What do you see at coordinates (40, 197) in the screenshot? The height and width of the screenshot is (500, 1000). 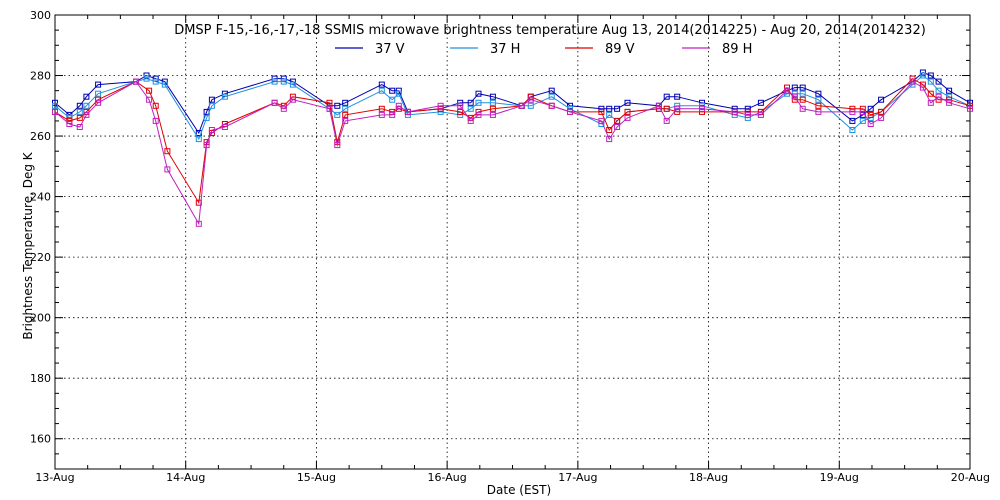 I see `y-tick-label: 240` at bounding box center [40, 197].